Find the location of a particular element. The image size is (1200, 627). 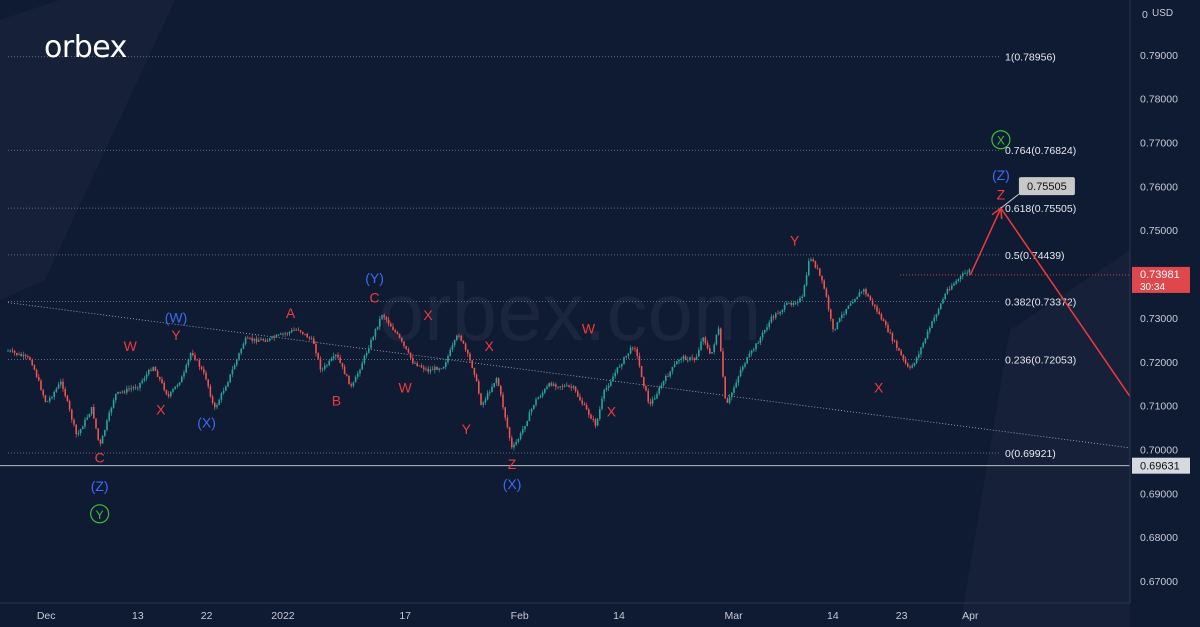

time-tick: 22 is located at coordinates (207, 616).